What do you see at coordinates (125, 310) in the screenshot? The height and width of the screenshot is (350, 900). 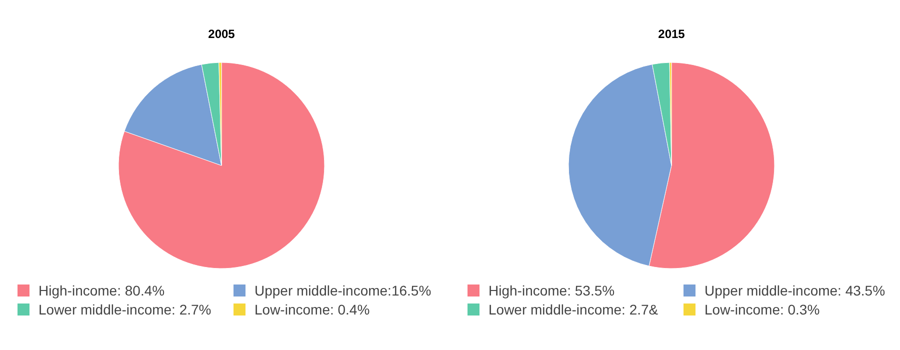 I see `legend-label: Lower middle-income: 2.7%` at bounding box center [125, 310].